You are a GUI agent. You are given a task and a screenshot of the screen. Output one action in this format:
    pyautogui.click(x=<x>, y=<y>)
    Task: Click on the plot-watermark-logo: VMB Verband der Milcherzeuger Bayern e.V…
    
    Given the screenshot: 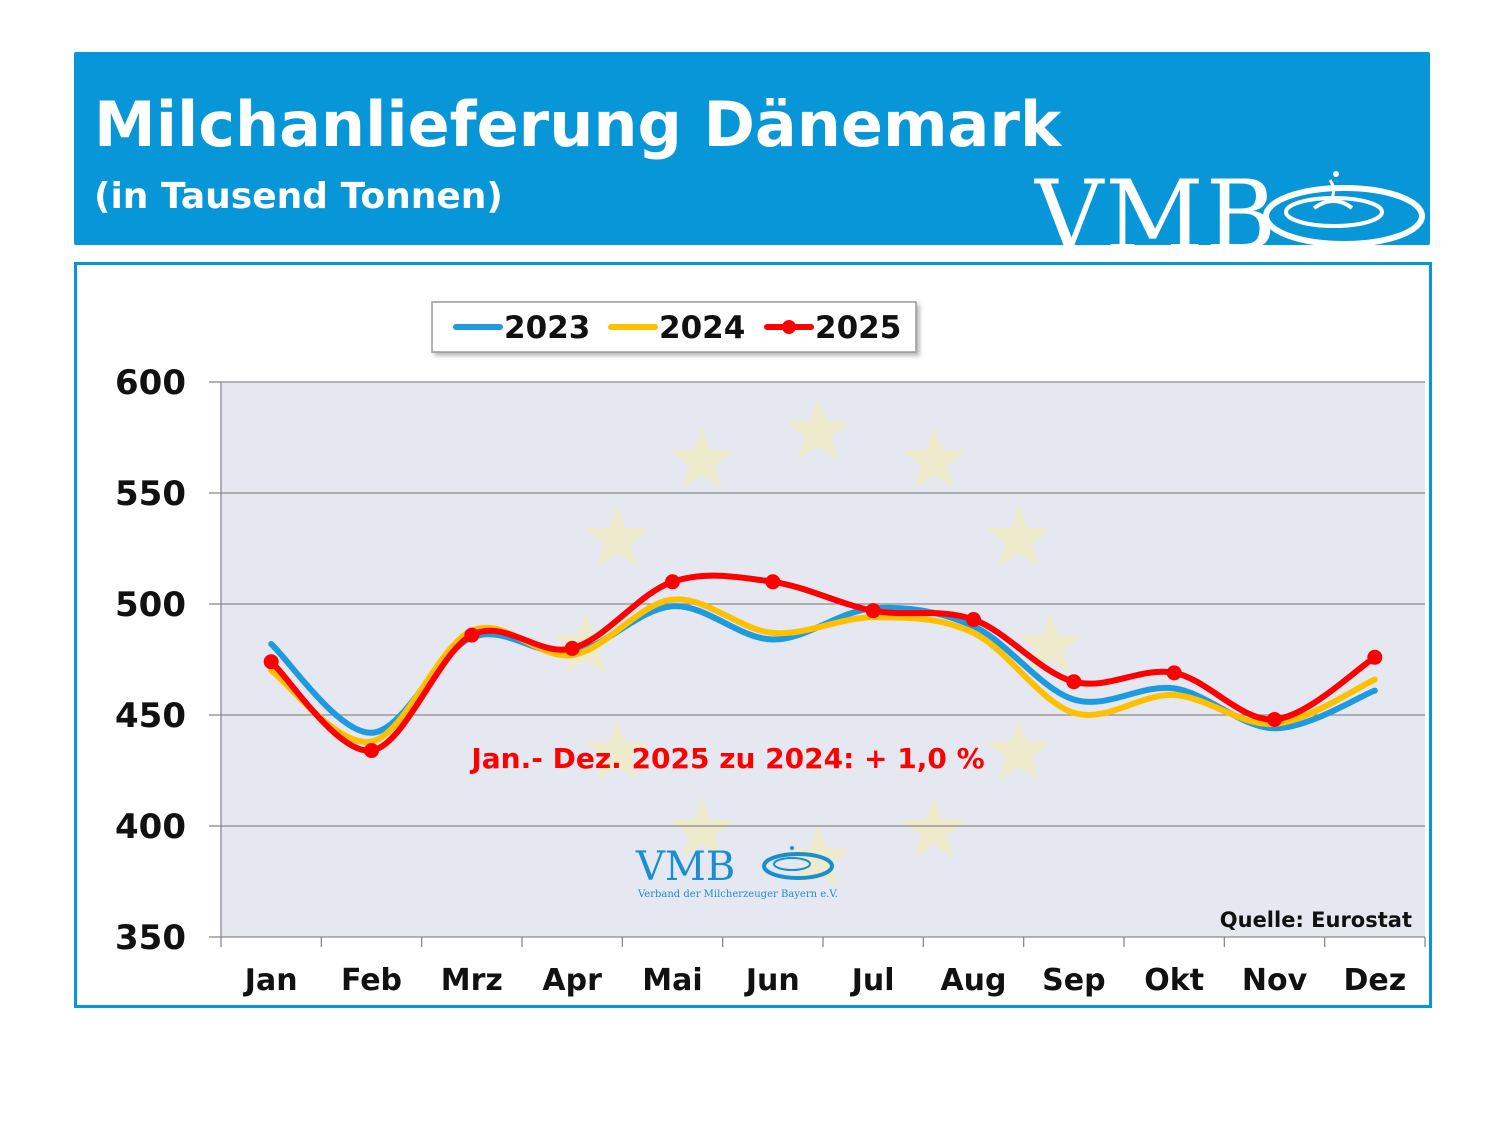 What is the action you would take?
    pyautogui.click(x=736, y=872)
    